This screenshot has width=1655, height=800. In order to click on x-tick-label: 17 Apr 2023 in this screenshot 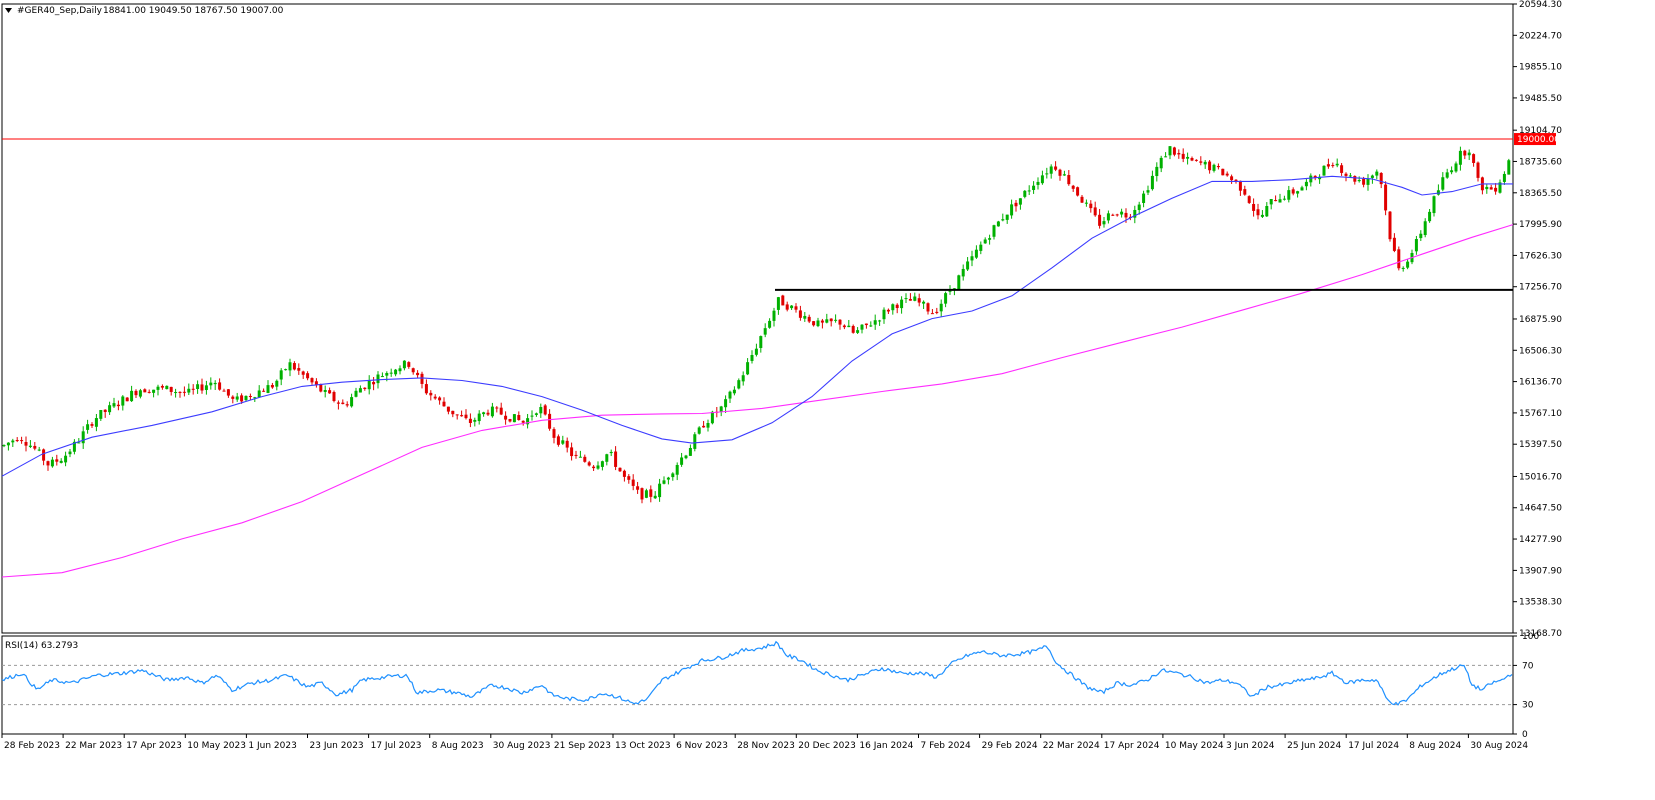, I will do `click(154, 746)`.